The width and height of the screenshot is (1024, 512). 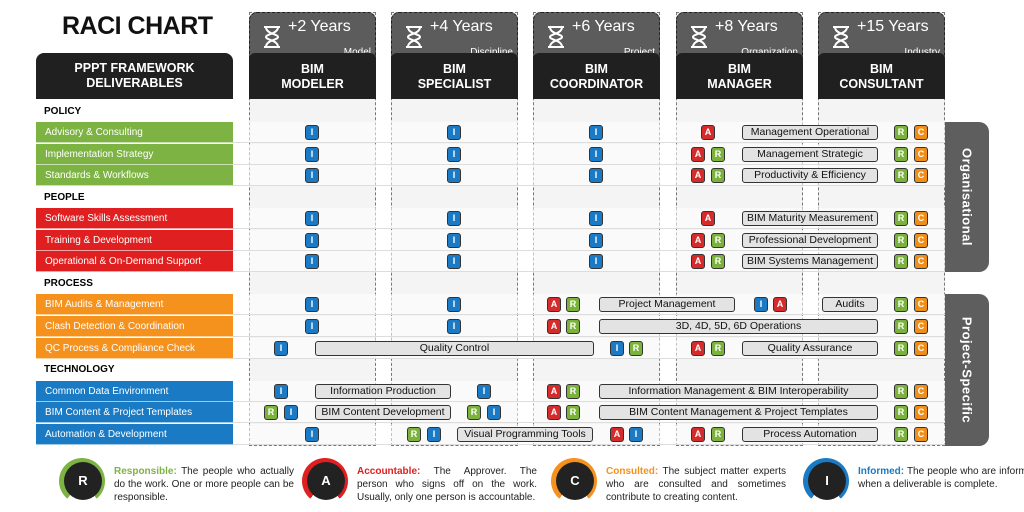 I want to click on legend-letter: A, so click(x=326, y=481).